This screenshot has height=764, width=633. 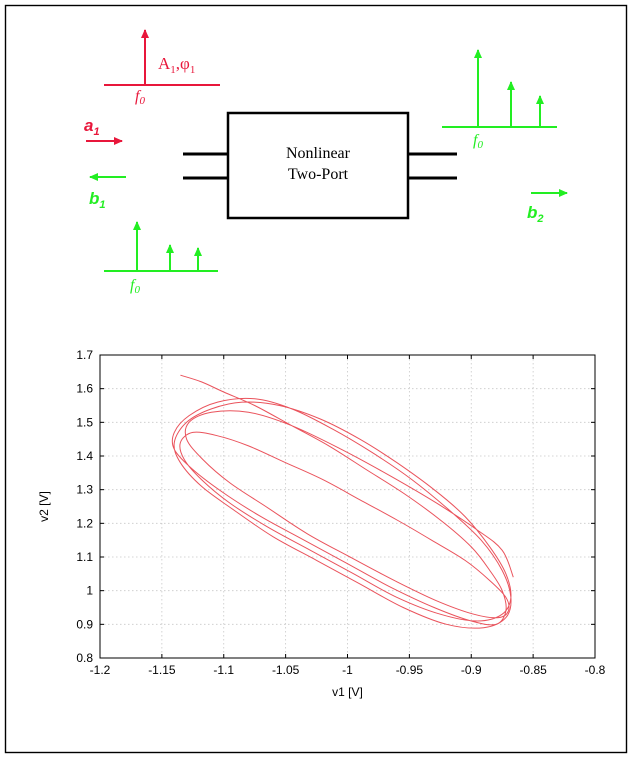 I want to click on two-port-block, so click(x=318, y=165).